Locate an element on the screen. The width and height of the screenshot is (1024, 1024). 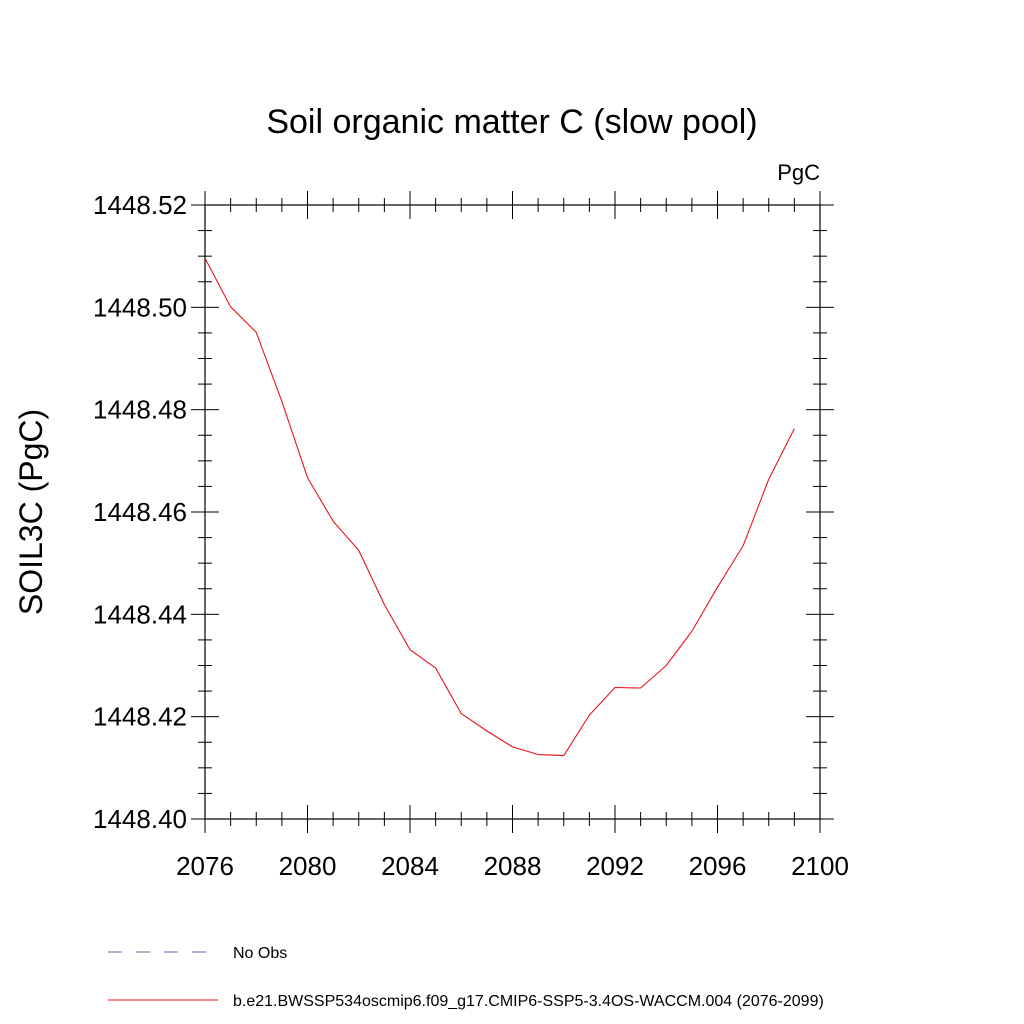
y-tick-label: 1448.52 is located at coordinates (140, 205).